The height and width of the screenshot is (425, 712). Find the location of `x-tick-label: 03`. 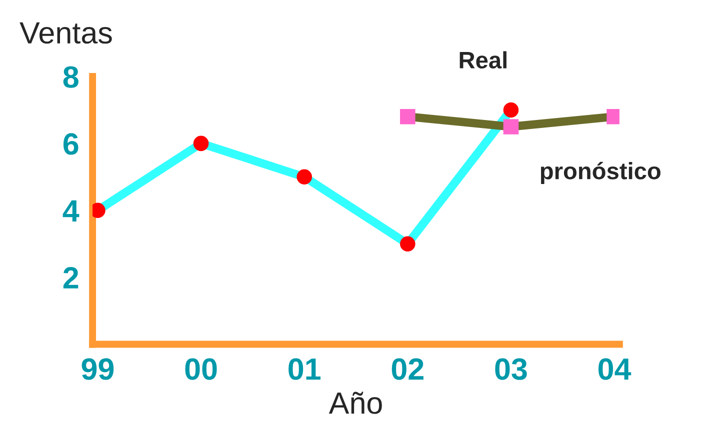

x-tick-label: 03 is located at coordinates (511, 369).